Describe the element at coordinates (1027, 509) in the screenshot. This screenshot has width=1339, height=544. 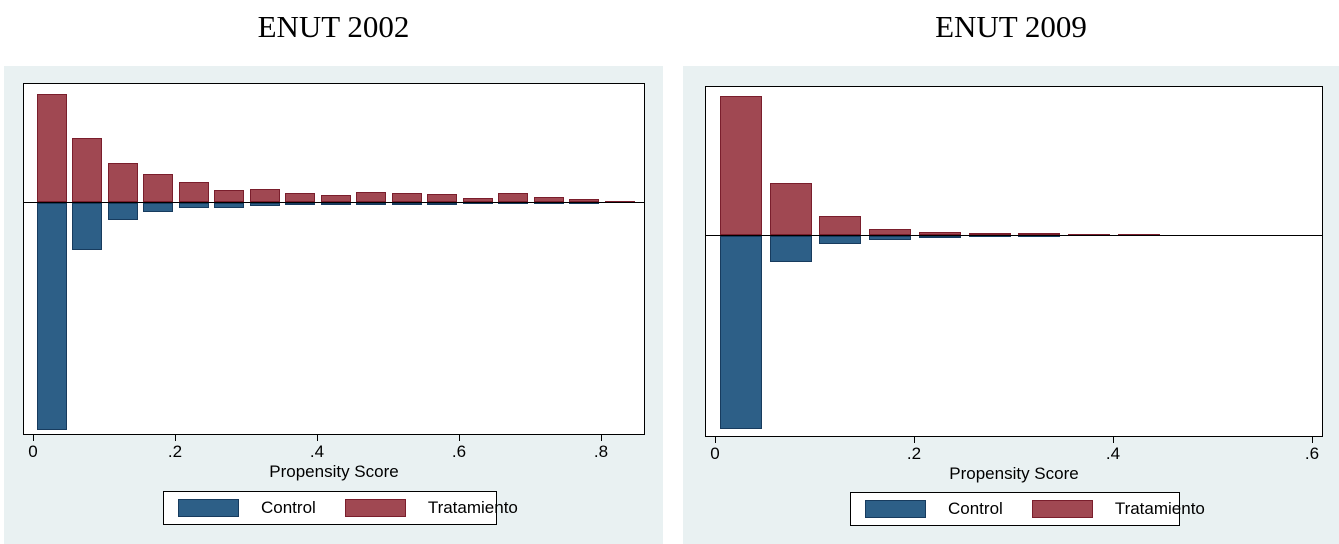
I see `legend-2009: Control Tratamiento` at that location.